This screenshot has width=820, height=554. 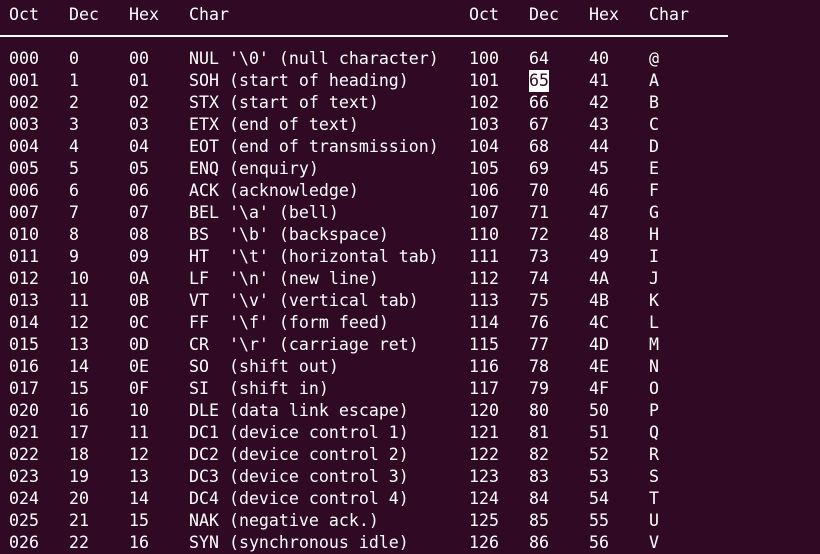 I want to click on cell-hex: 15, so click(x=139, y=520).